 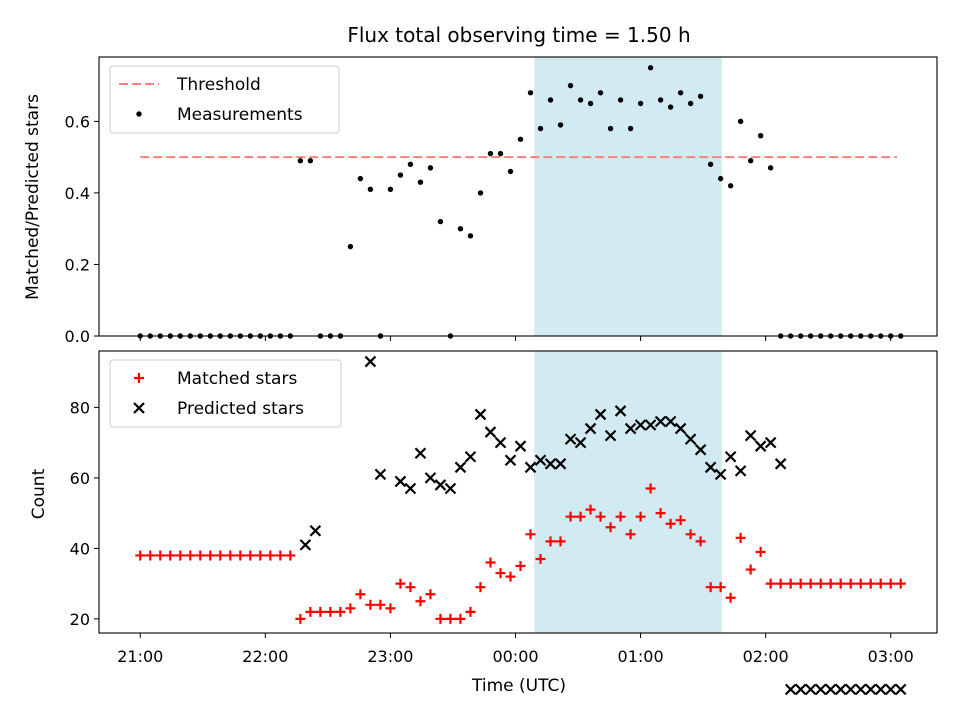 I want to click on y-tick-label: 40, so click(x=80, y=548).